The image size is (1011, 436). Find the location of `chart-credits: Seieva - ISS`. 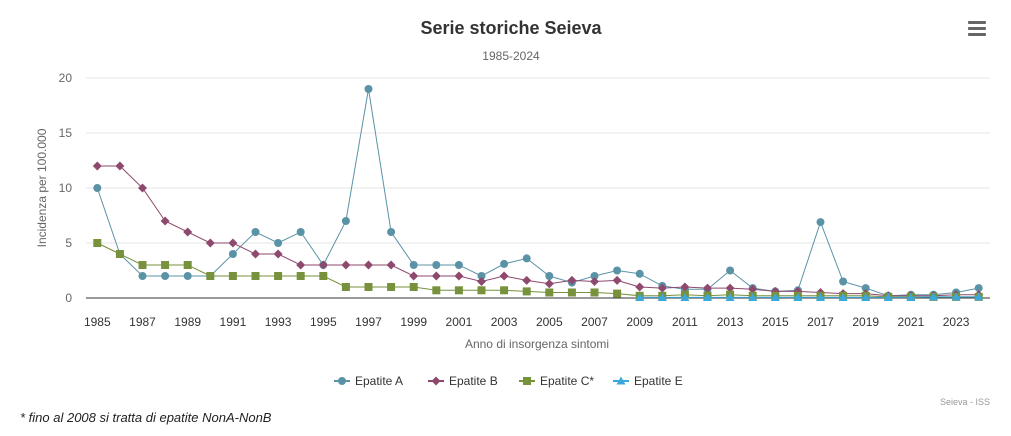

chart-credits: Seieva - ISS is located at coordinates (965, 402).